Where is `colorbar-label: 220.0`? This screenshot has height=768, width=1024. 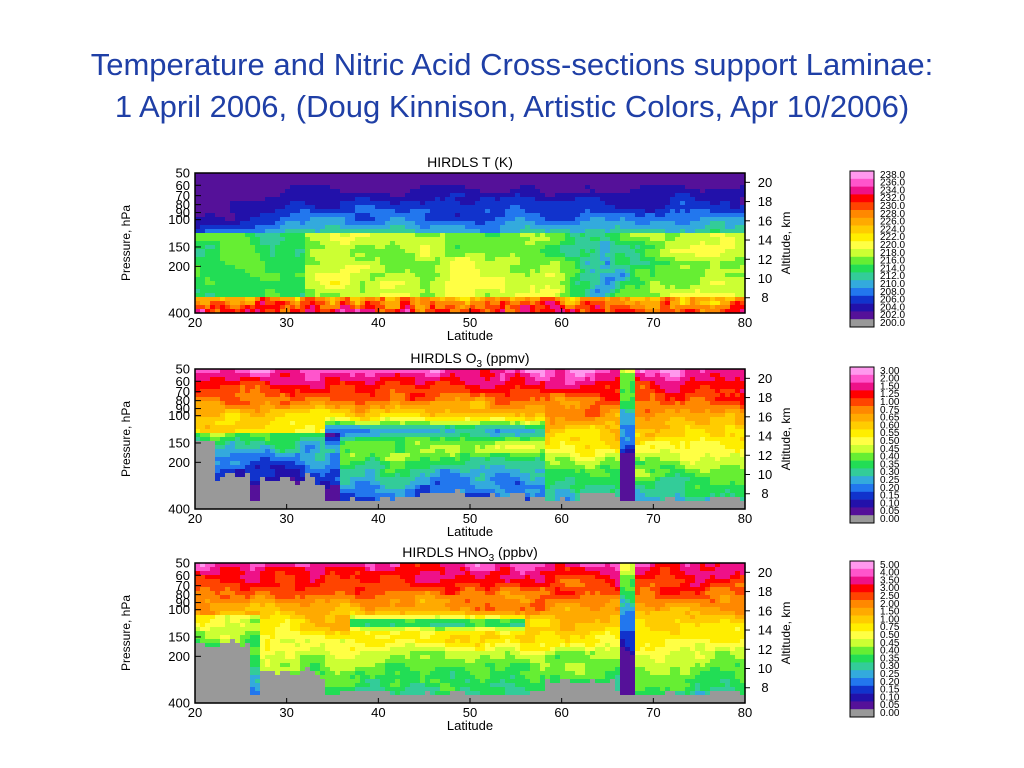
colorbar-label: 220.0 is located at coordinates (892, 245).